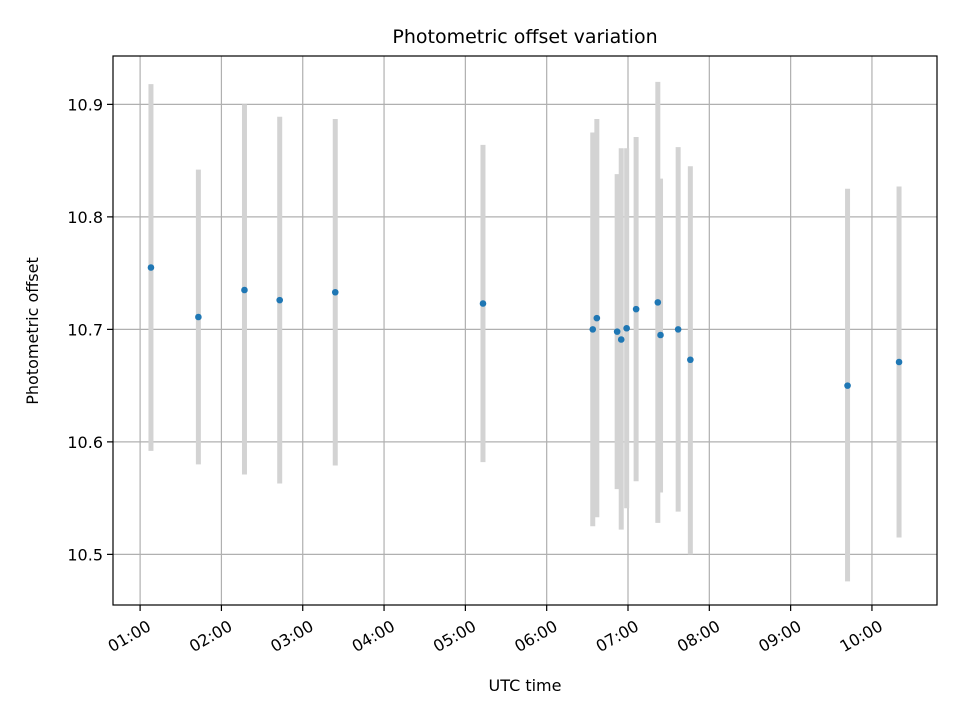 Image resolution: width=960 pixels, height=720 pixels. I want to click on y-axis-ticks: 10.5 10.6 10.7 10.8 10.9, so click(90, 329).